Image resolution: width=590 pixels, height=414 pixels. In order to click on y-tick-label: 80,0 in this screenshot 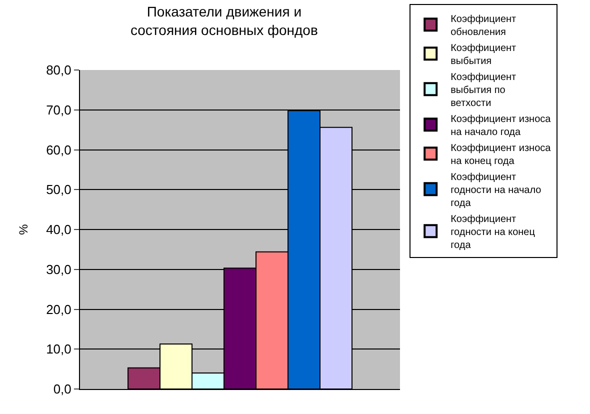, I will do `click(59, 70)`.